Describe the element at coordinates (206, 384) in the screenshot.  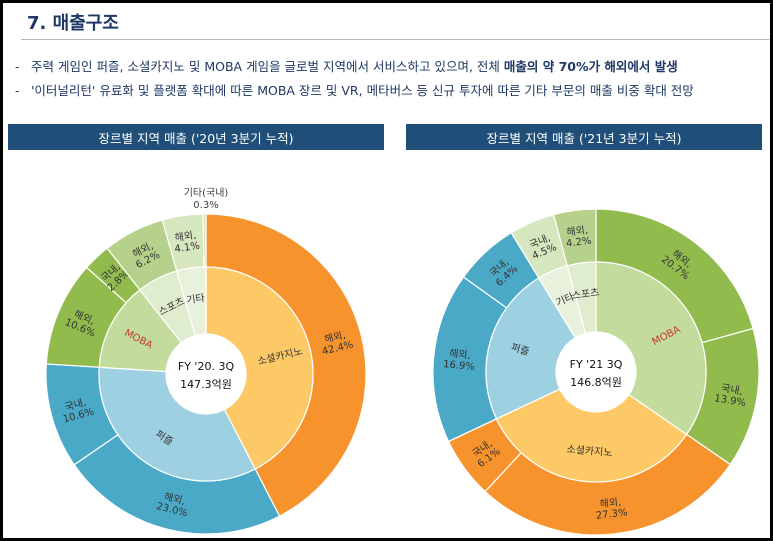
I see `center-label-total: 147.3억원` at that location.